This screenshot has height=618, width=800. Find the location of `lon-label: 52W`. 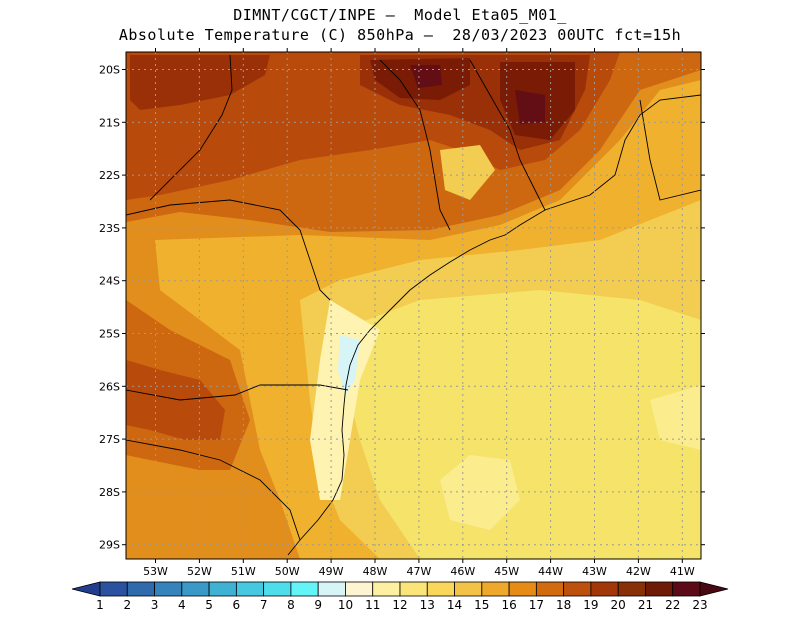

lon-label: 52W is located at coordinates (199, 571).